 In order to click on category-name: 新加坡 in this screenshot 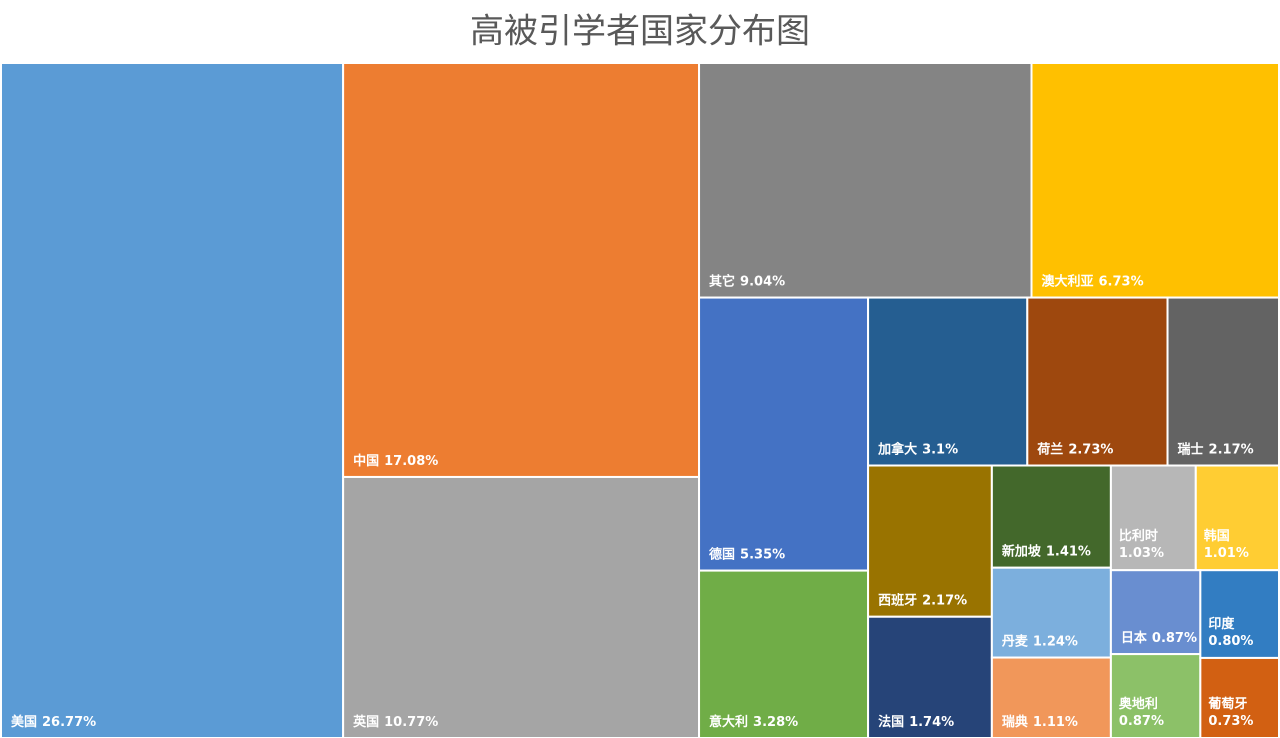, I will do `click(1022, 552)`.